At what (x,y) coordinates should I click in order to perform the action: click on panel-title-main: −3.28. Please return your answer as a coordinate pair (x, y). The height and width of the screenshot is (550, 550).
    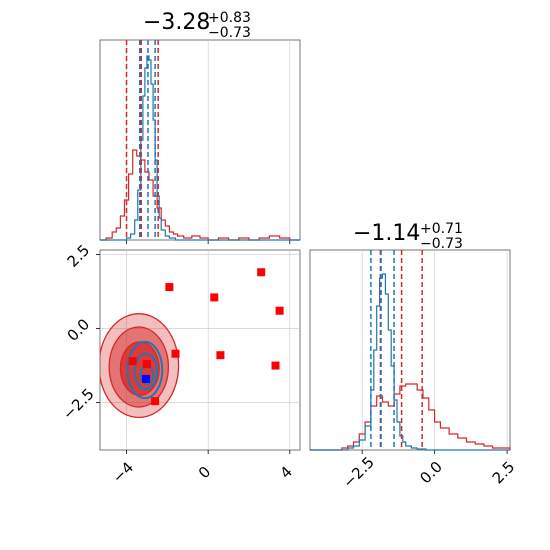
    Looking at the image, I should click on (176, 22).